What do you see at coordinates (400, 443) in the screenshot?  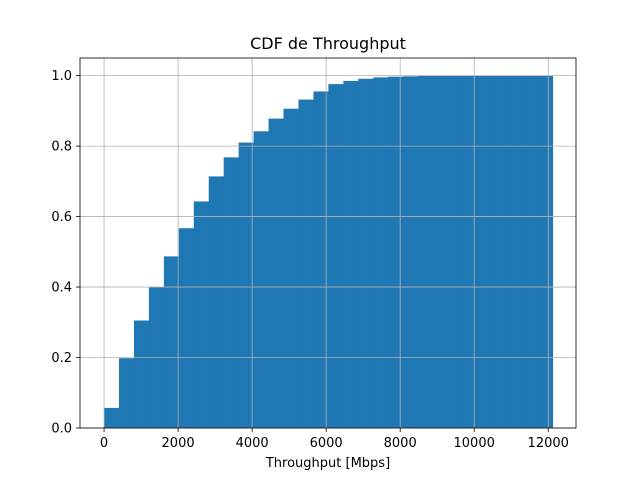 I see `x-tick-label: 8000` at bounding box center [400, 443].